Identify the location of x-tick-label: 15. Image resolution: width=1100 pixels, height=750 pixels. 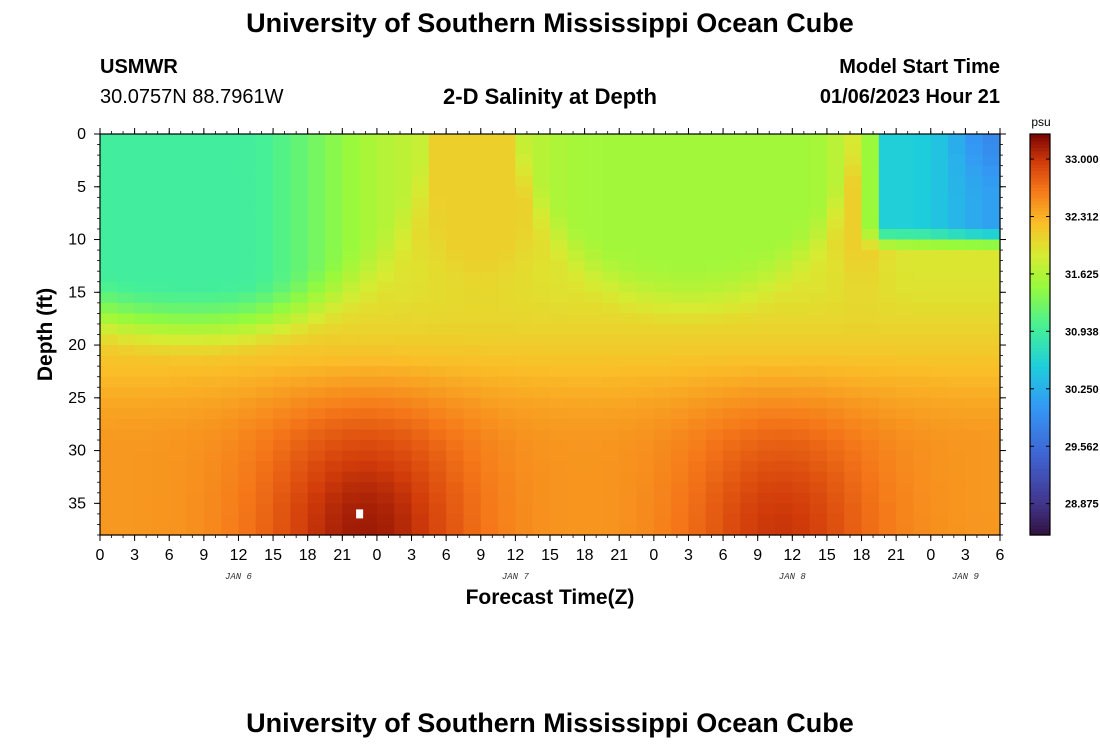
(827, 555).